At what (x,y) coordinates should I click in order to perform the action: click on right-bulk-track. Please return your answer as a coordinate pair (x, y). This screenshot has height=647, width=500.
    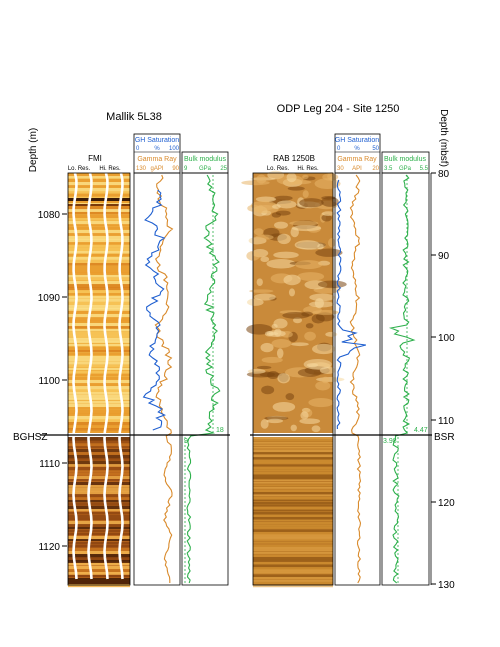
    Looking at the image, I should click on (405, 379).